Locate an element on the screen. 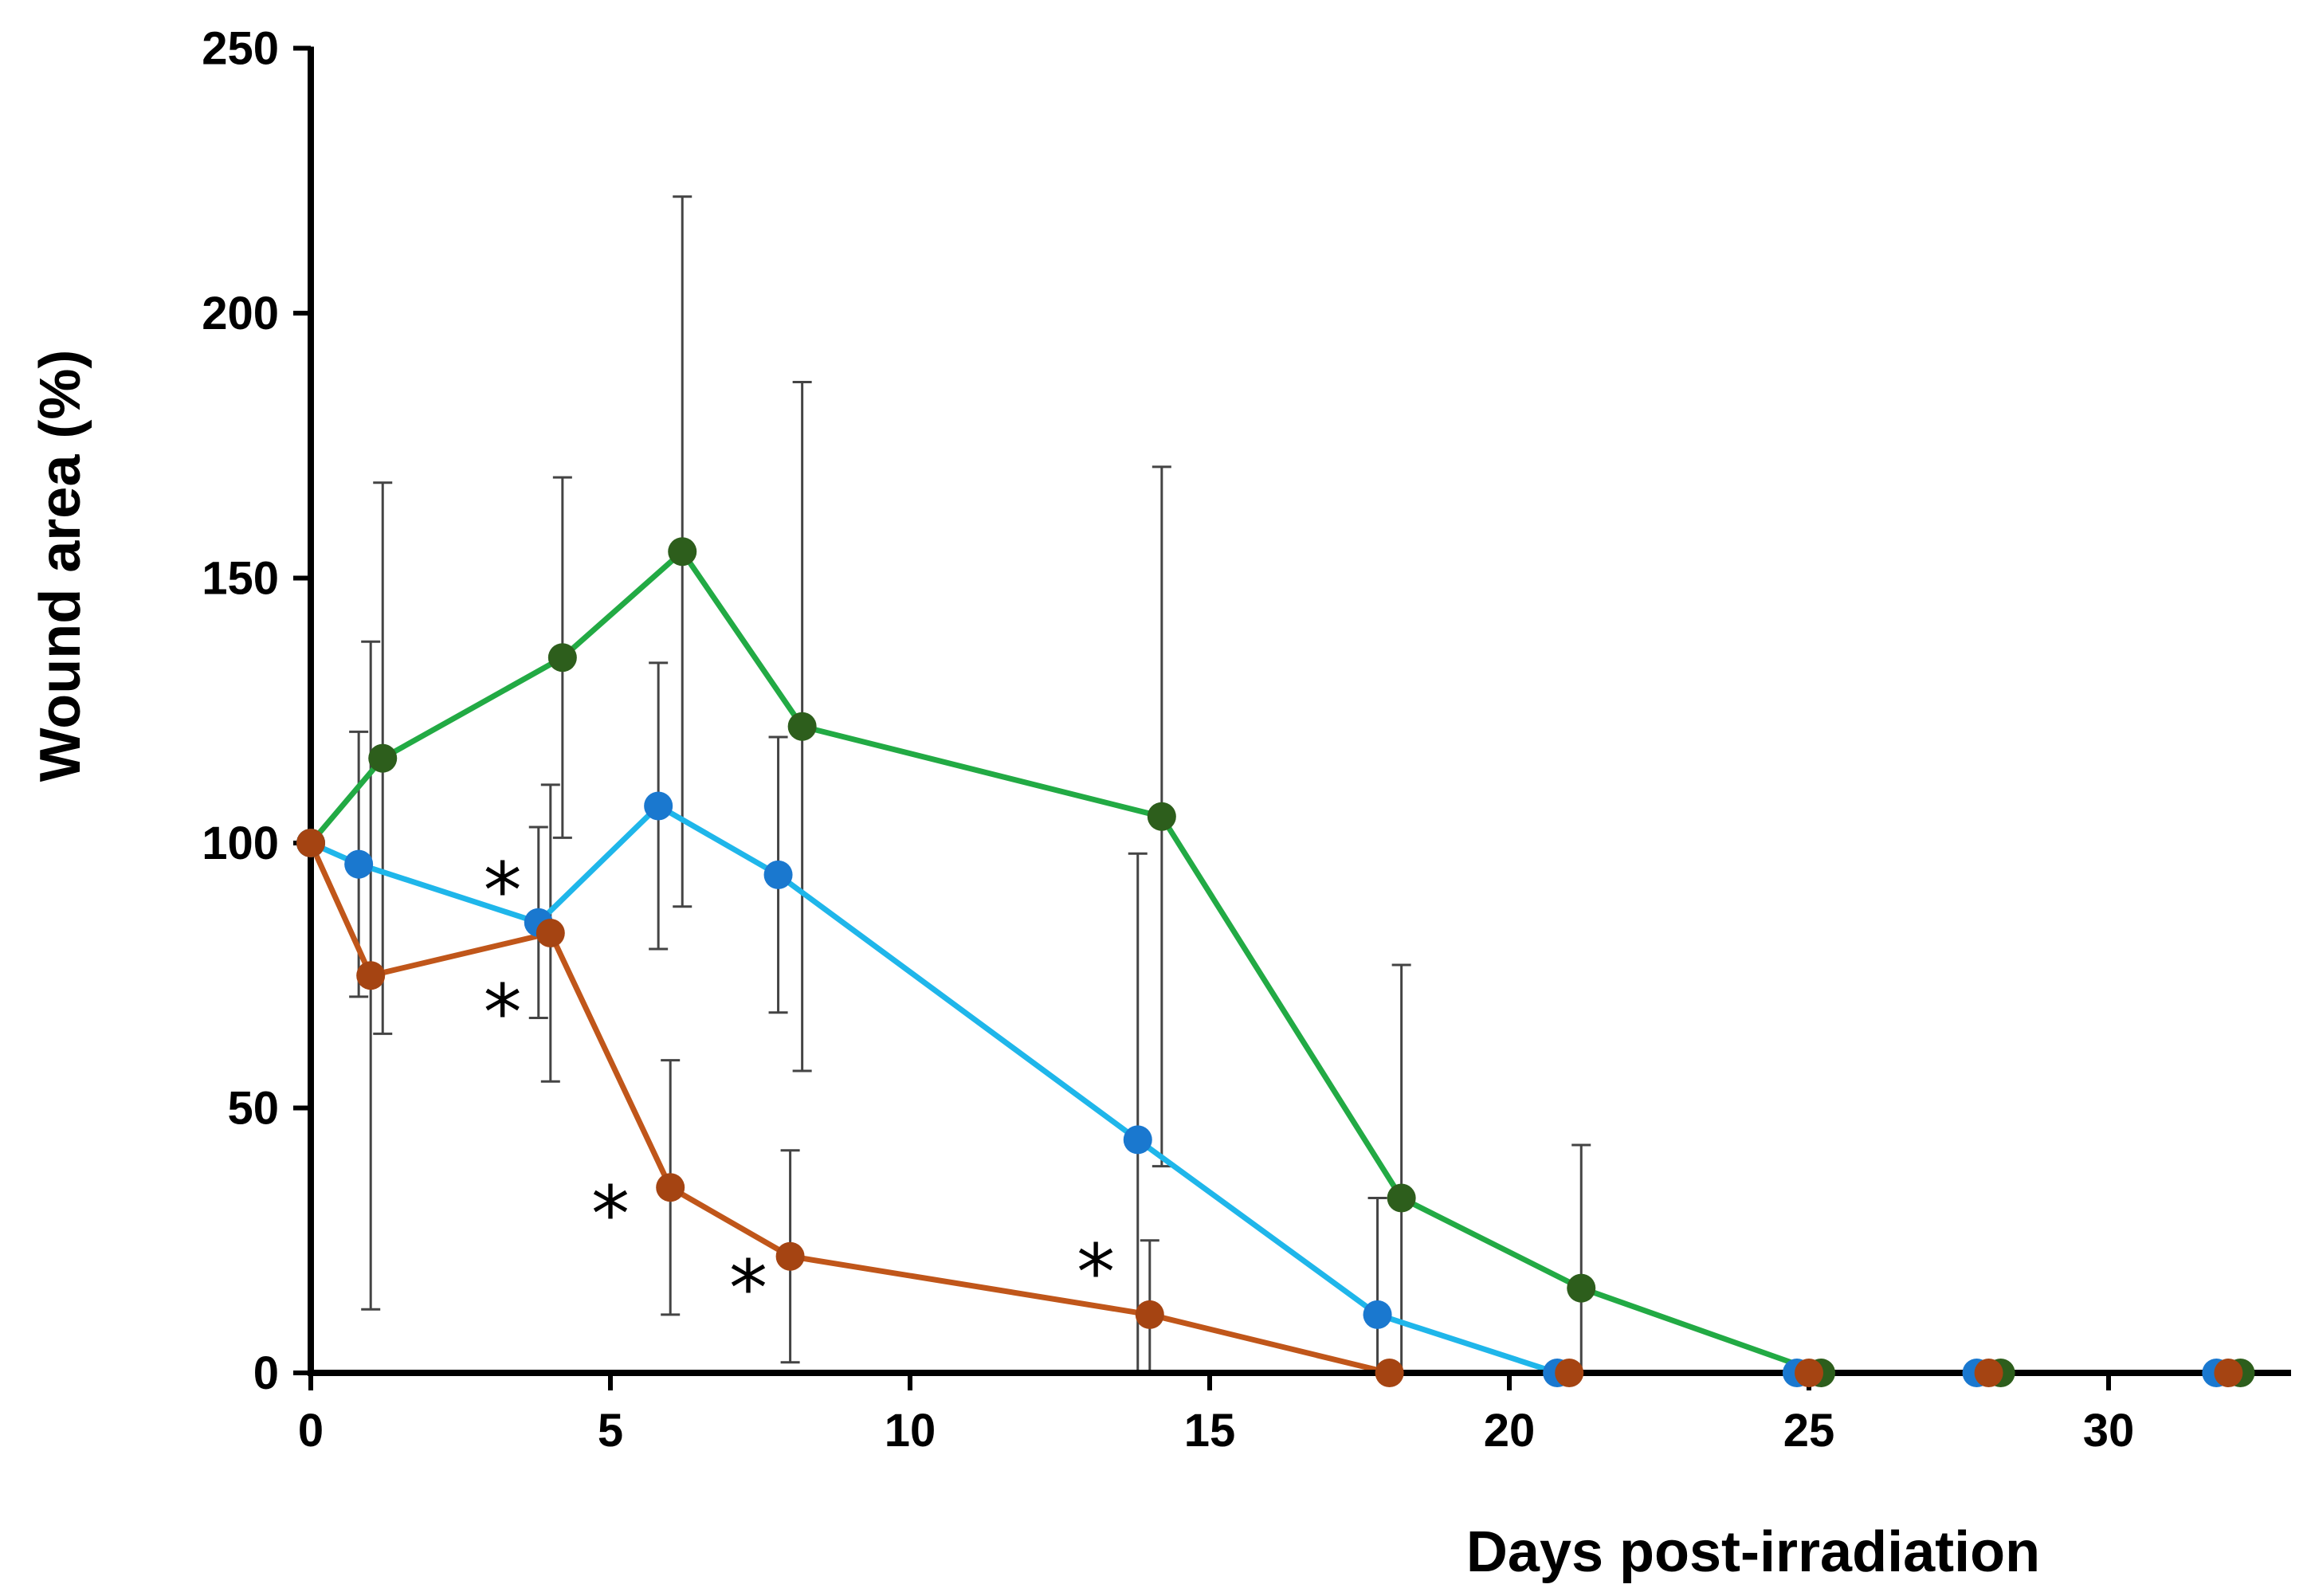 Image resolution: width=2307 pixels, height=1596 pixels. x-tick-label: 25 is located at coordinates (1809, 1431).